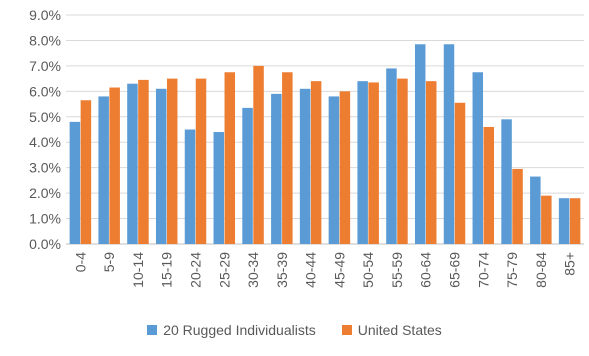  Describe the element at coordinates (138, 270) in the screenshot. I see `x-tick-label: 10-14` at that location.